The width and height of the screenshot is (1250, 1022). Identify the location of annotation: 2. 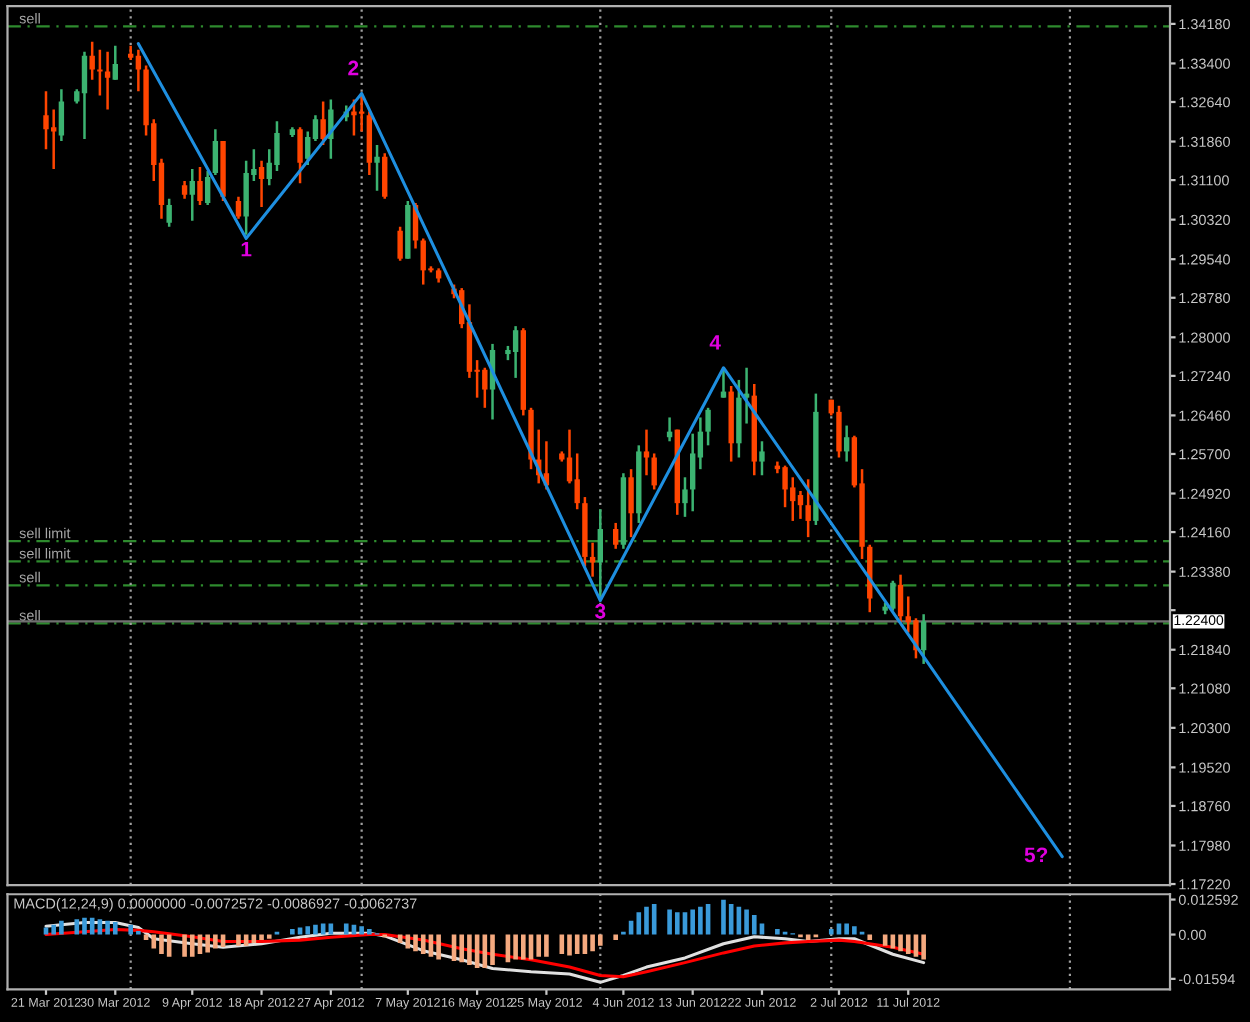
(353, 68).